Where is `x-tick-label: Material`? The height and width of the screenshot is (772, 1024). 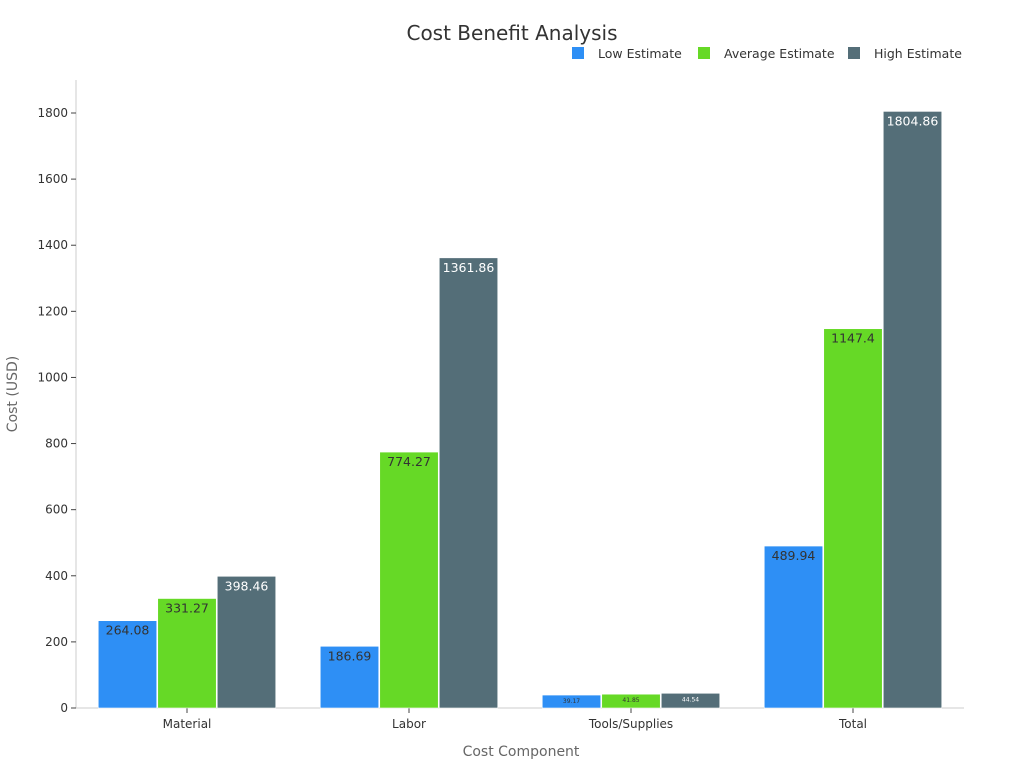 x-tick-label: Material is located at coordinates (187, 724).